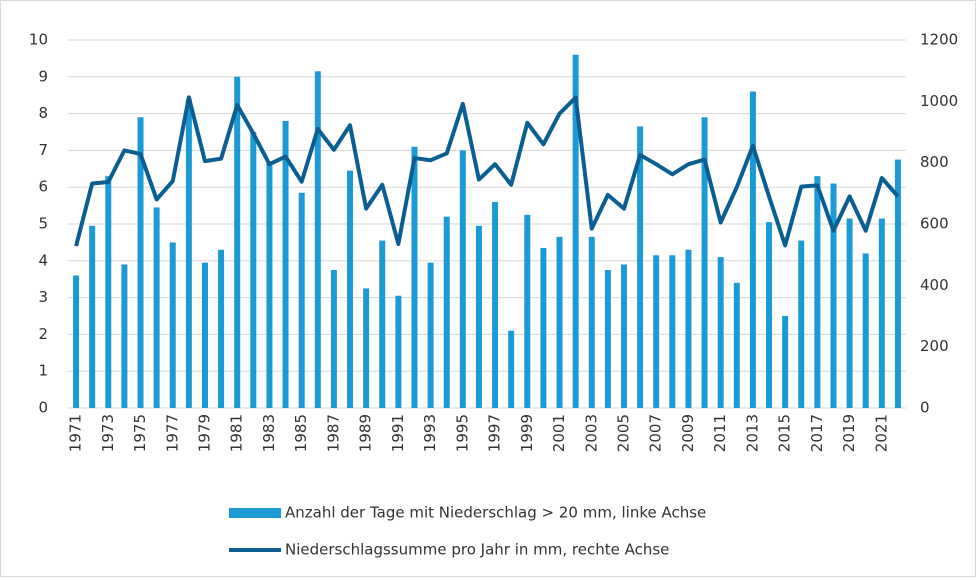  I want to click on y-tick-label: 5, so click(43, 224).